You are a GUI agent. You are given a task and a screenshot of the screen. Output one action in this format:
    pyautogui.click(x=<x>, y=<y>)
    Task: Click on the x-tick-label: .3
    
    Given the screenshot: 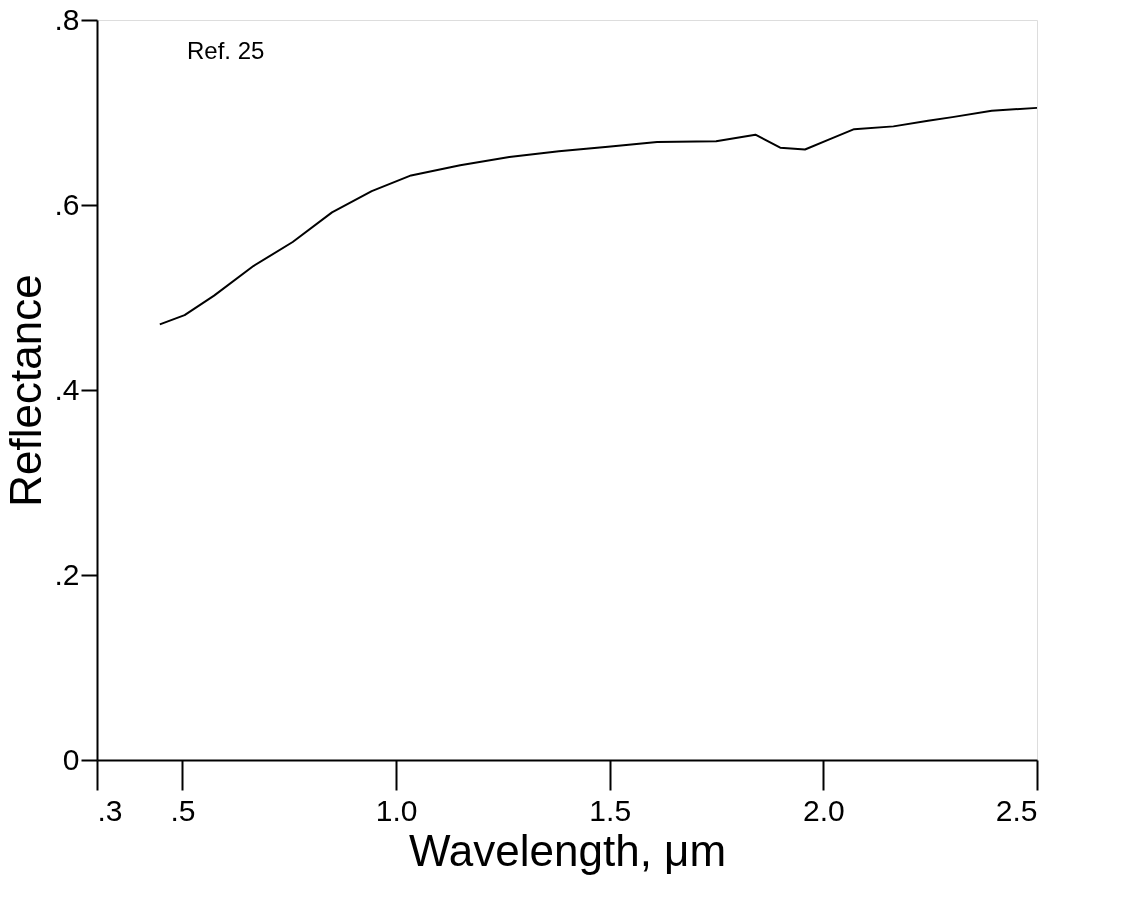 What is the action you would take?
    pyautogui.click(x=110, y=810)
    